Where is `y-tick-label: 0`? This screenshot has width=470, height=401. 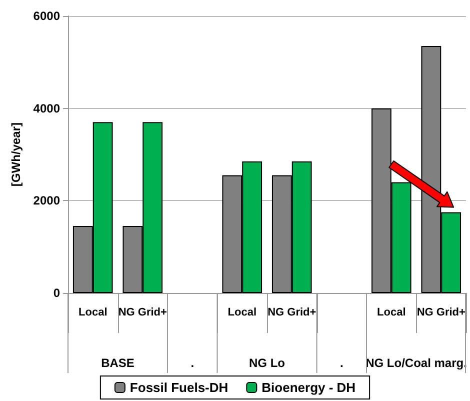 y-tick-label: 0 is located at coordinates (56, 293).